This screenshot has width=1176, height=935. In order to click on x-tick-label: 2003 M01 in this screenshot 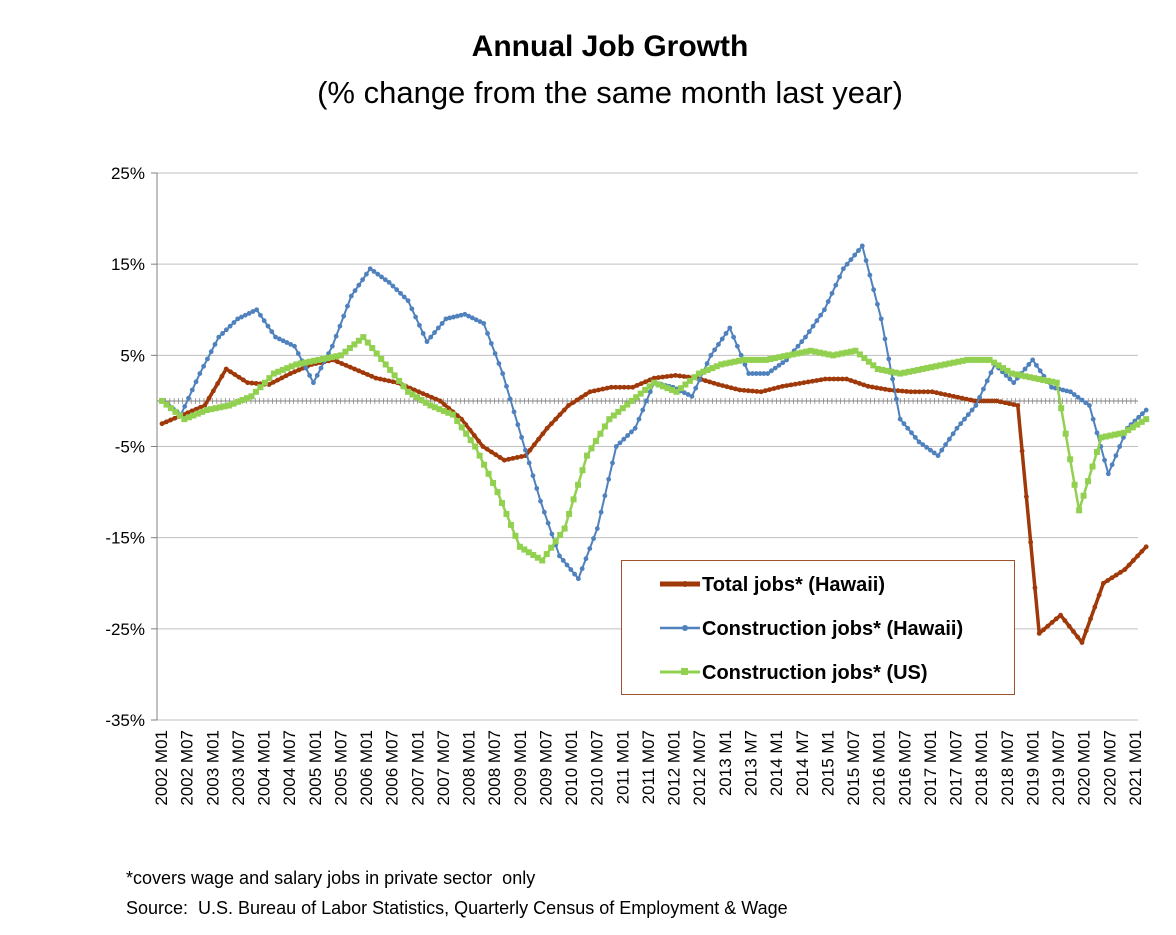, I will do `click(212, 768)`.